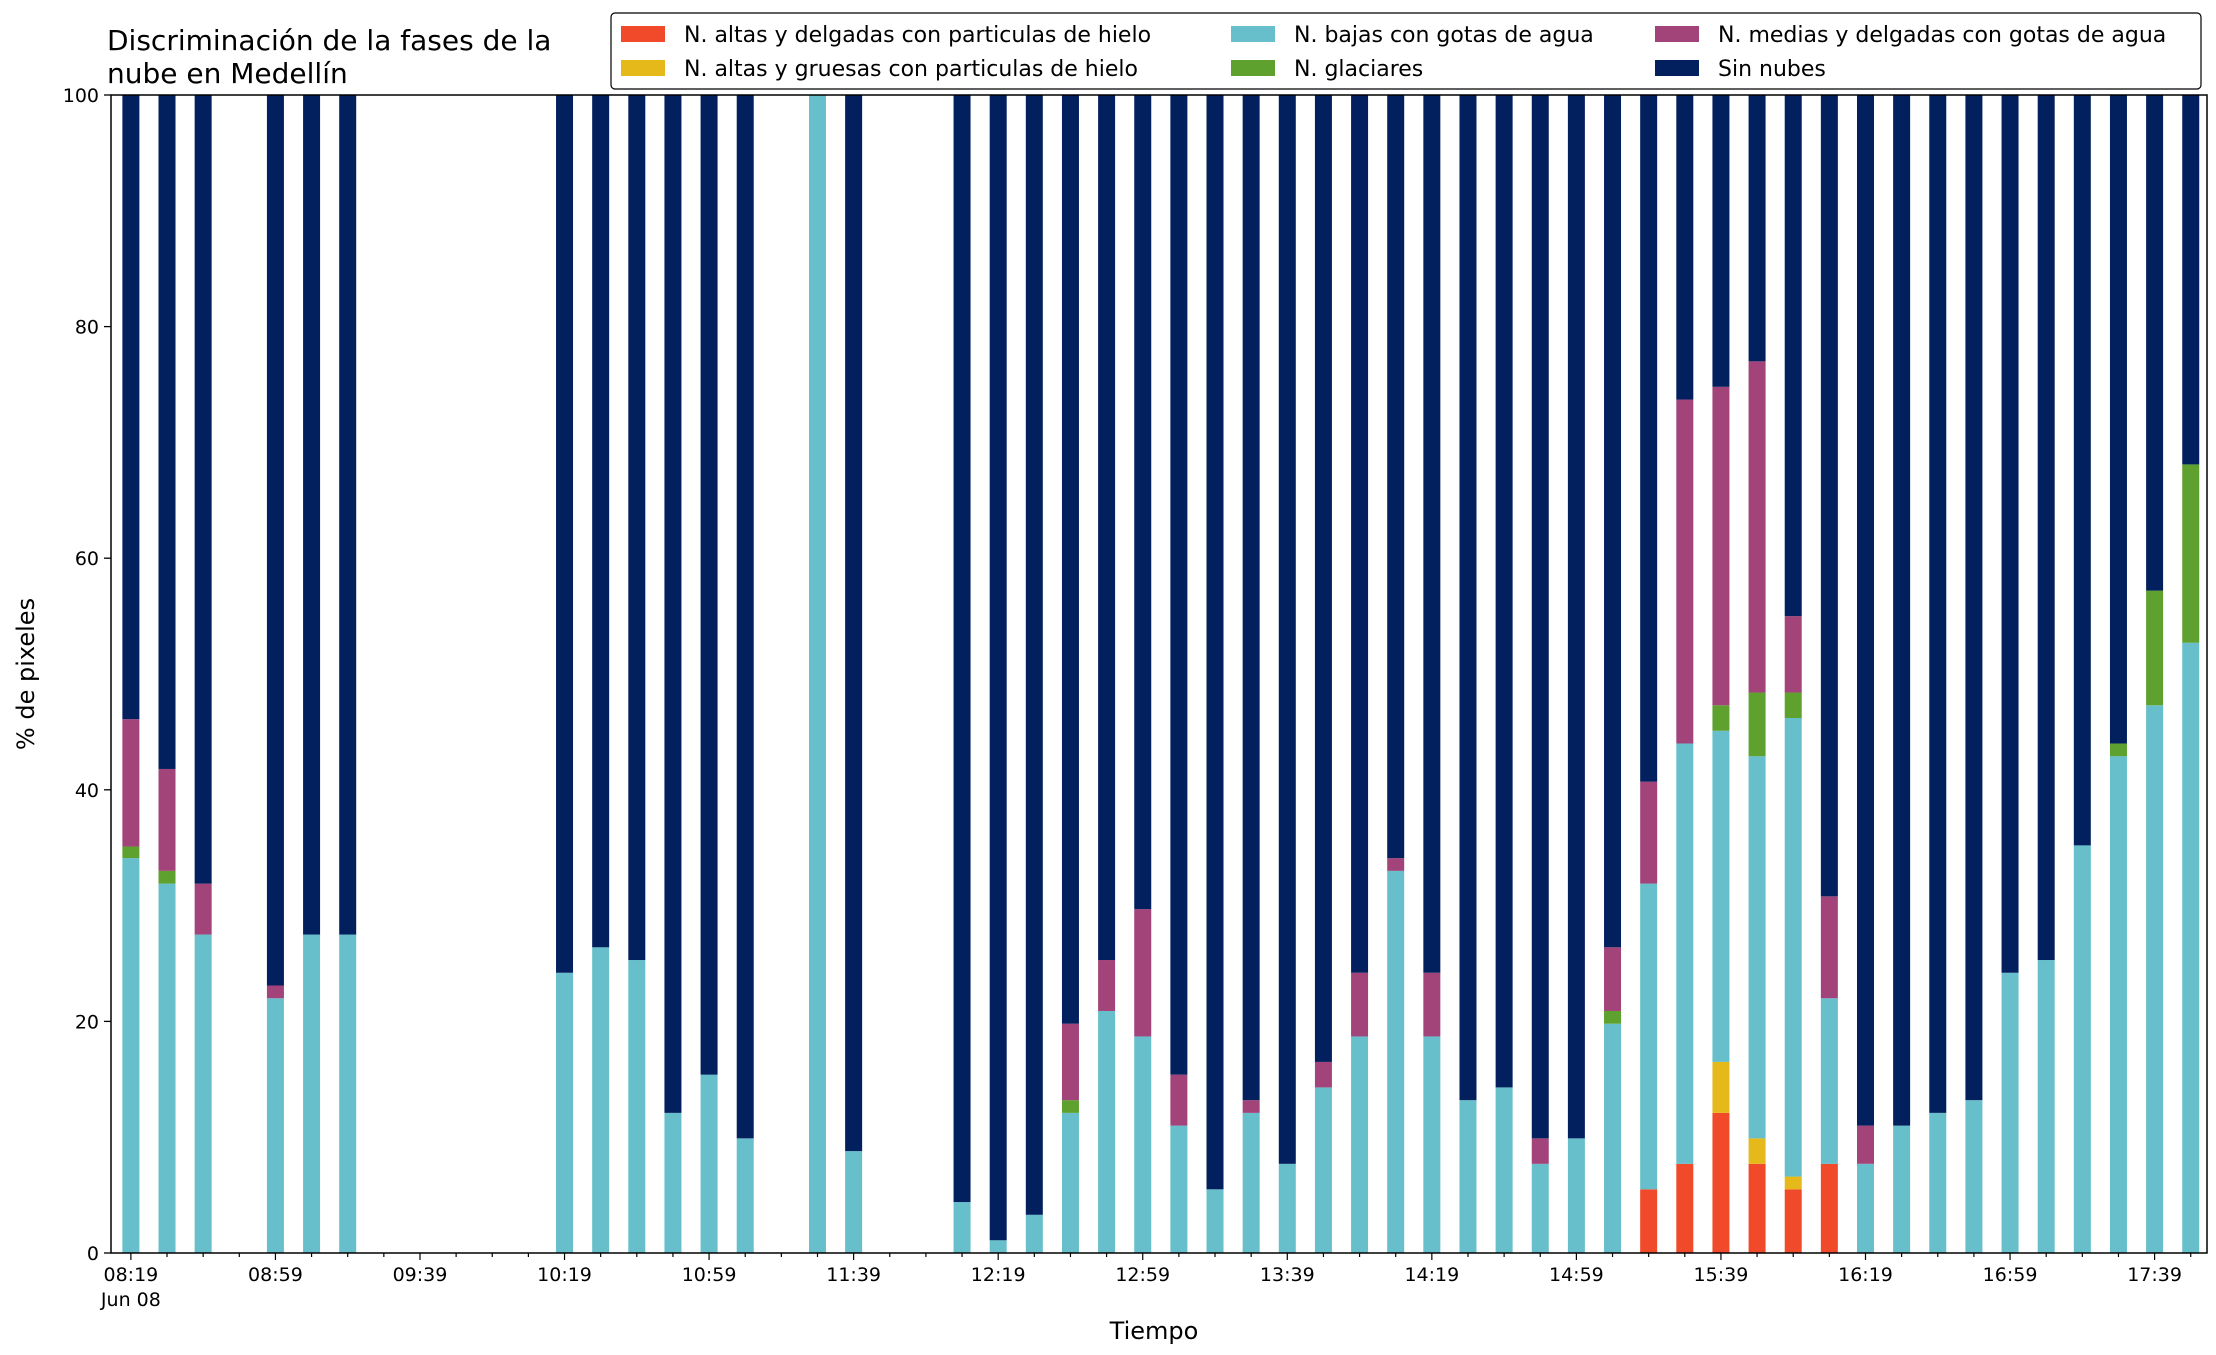  I want to click on bar-14:49, so click(1540, 674).